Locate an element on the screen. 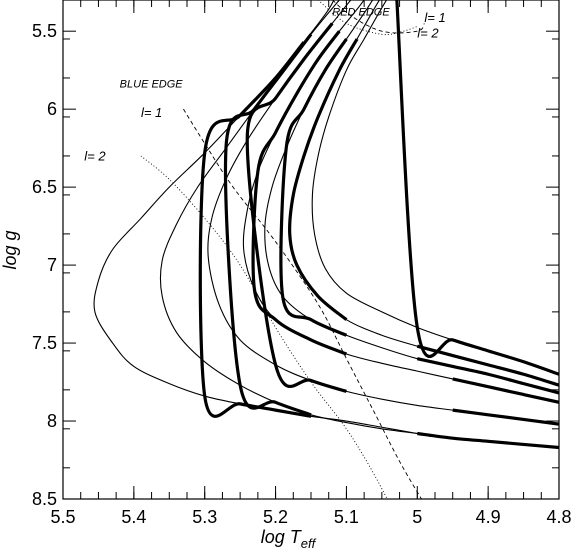 The height and width of the screenshot is (551, 575). edge-annotation: BLUE EDGE is located at coordinates (152, 84).